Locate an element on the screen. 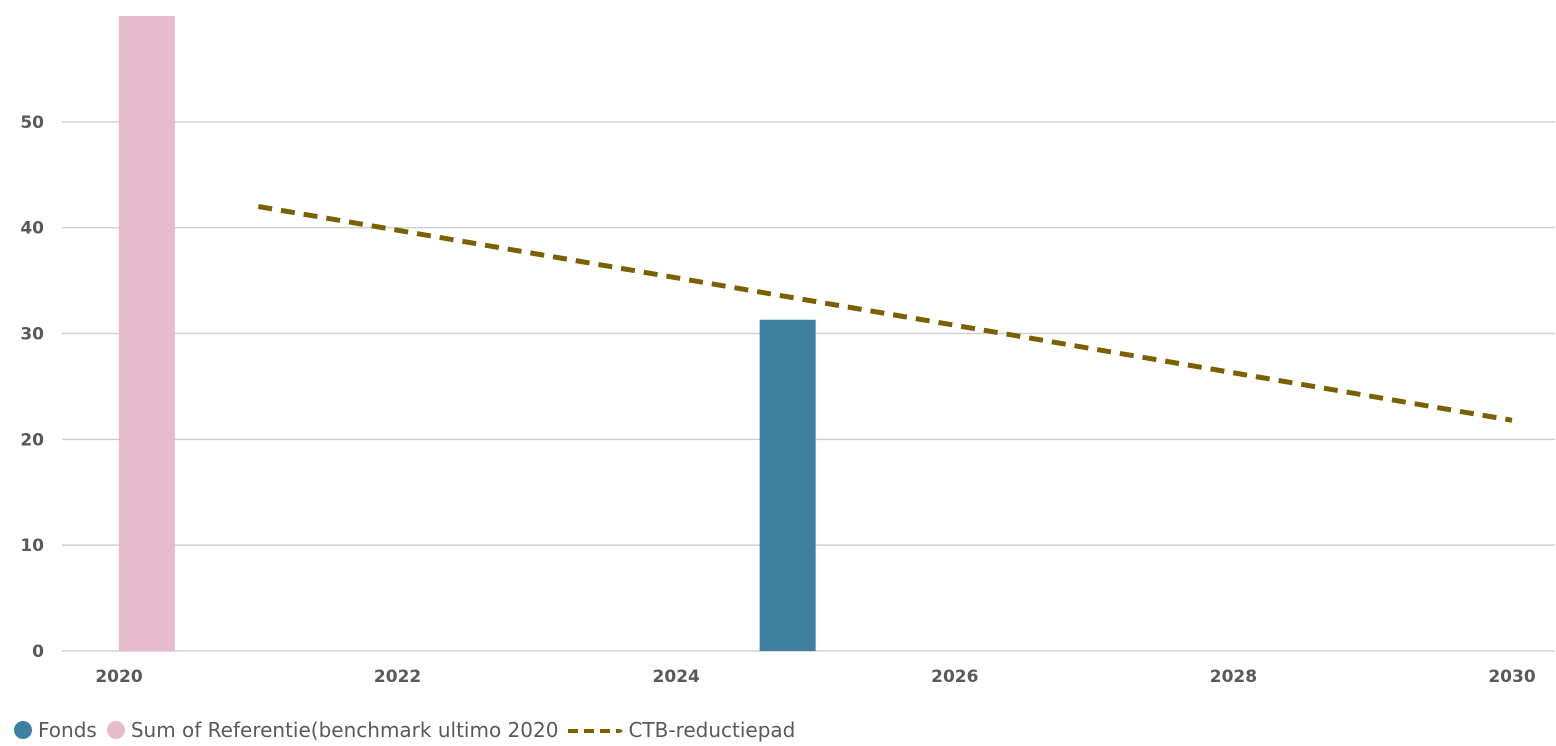 The image size is (1556, 746). legend-marker-referentie is located at coordinates (115, 730).